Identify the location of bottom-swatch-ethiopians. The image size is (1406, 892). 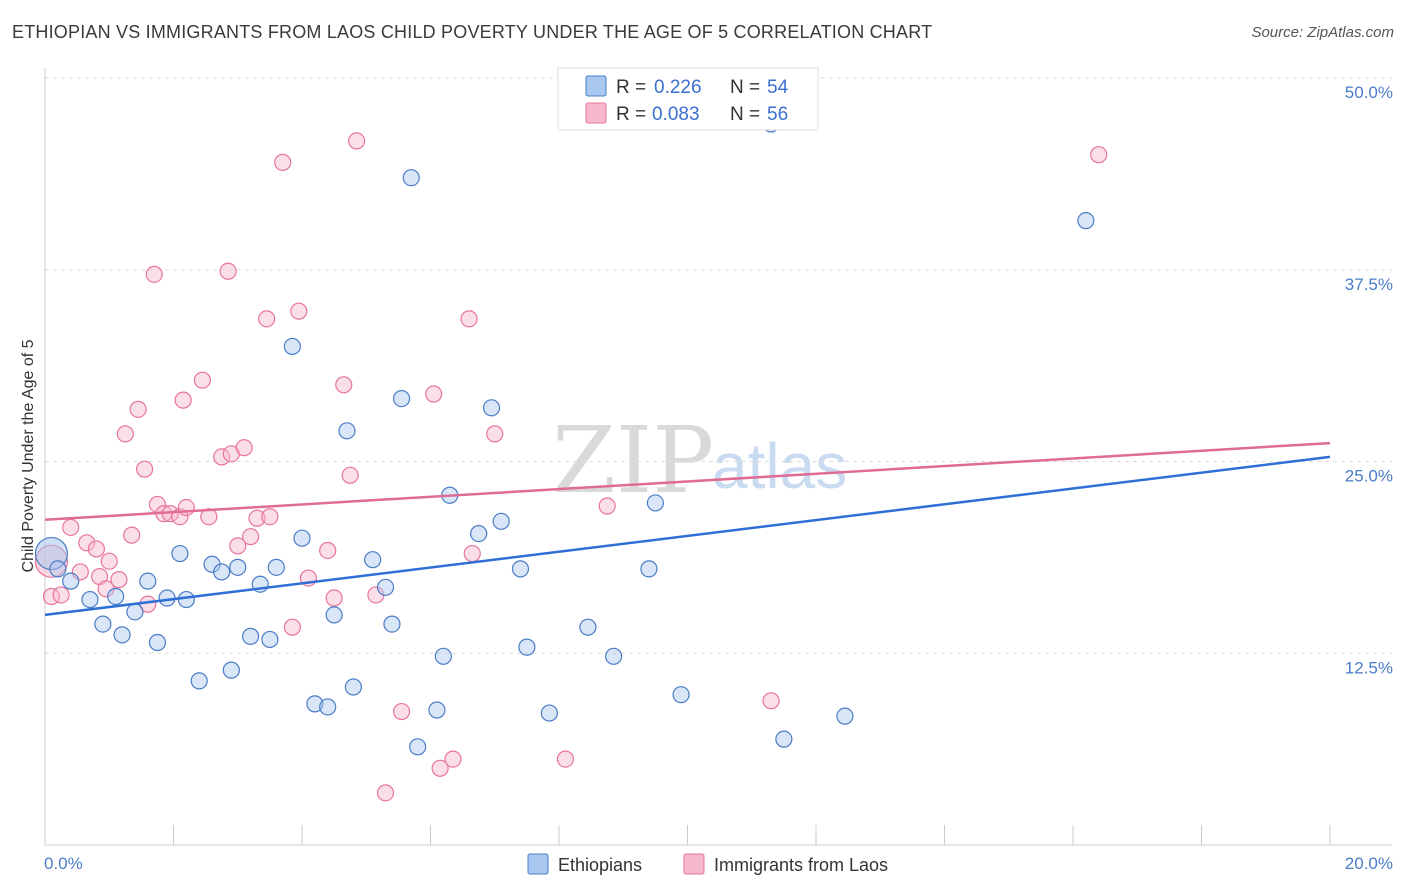
(538, 864).